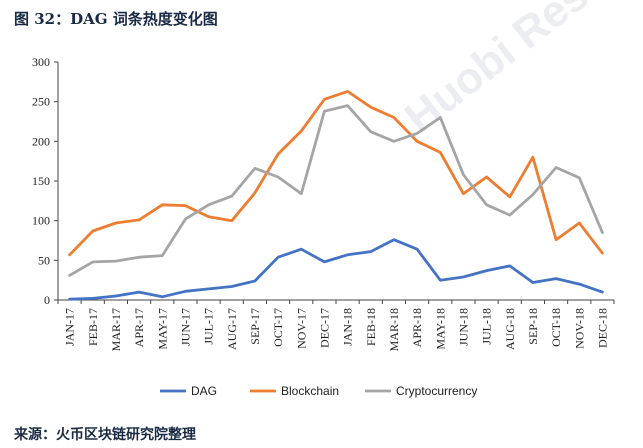  Describe the element at coordinates (70, 327) in the screenshot. I see `x-tick-label: JAN-17` at that location.